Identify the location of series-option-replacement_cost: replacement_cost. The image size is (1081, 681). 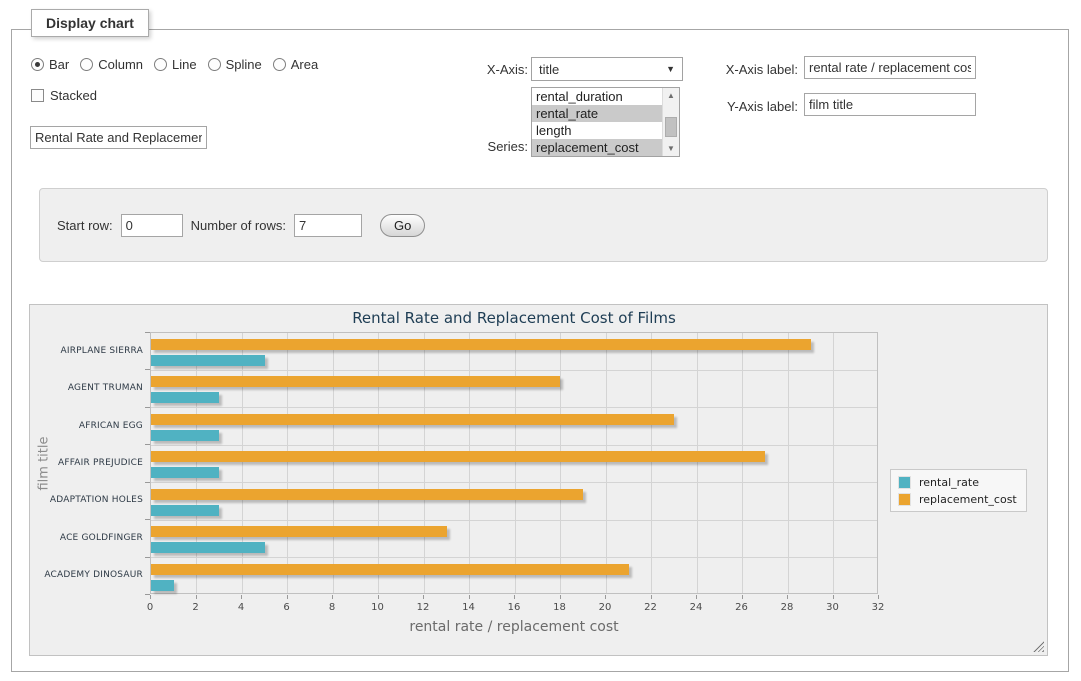
(597, 147).